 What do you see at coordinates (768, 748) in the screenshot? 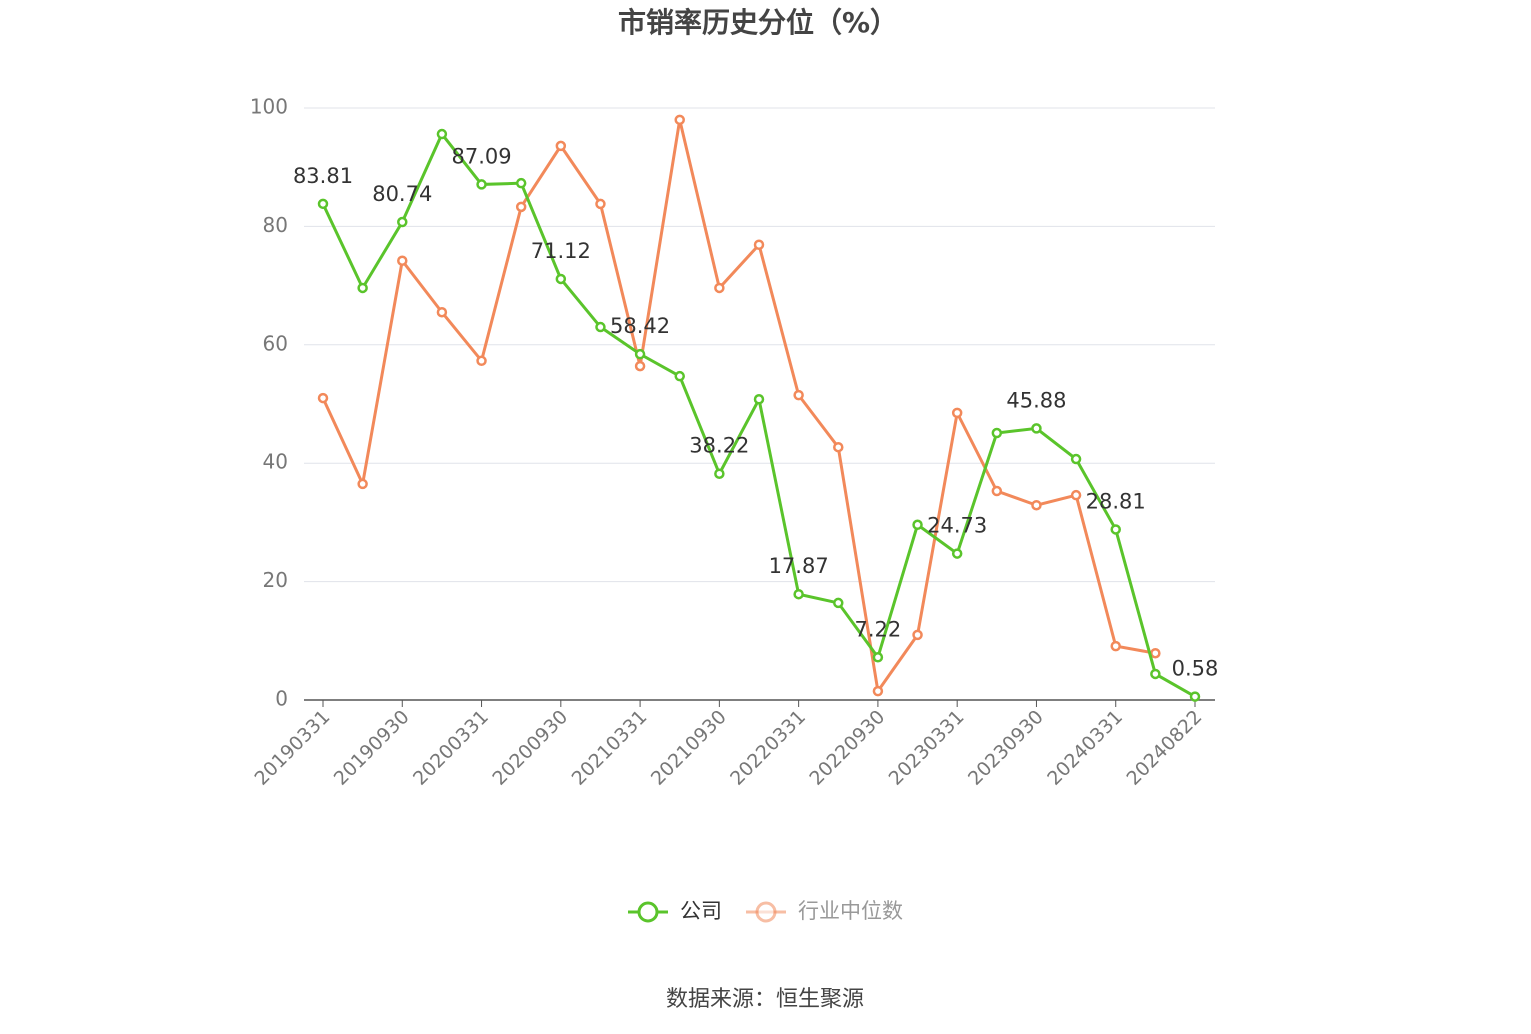
I see `x-tick-label: 20220331` at bounding box center [768, 748].